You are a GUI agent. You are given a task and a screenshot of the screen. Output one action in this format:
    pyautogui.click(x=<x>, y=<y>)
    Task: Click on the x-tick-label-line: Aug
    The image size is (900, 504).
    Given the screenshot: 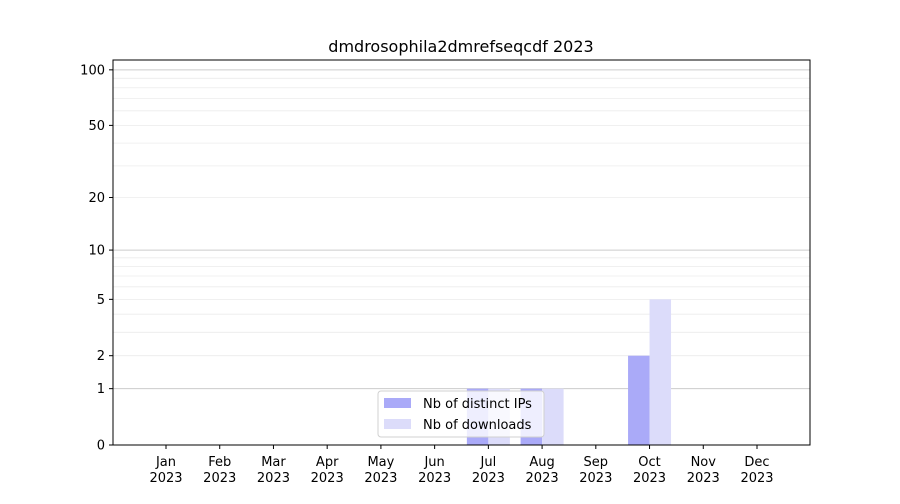 What is the action you would take?
    pyautogui.click(x=541, y=462)
    